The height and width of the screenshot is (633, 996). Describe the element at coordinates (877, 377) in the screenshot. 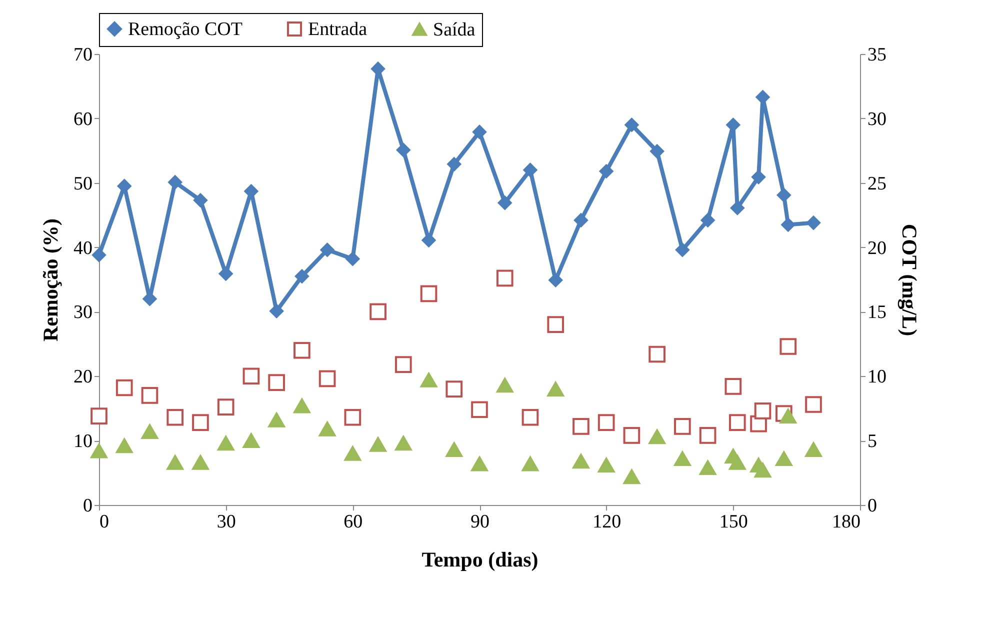

I see `y2-tick-label: 10` at that location.